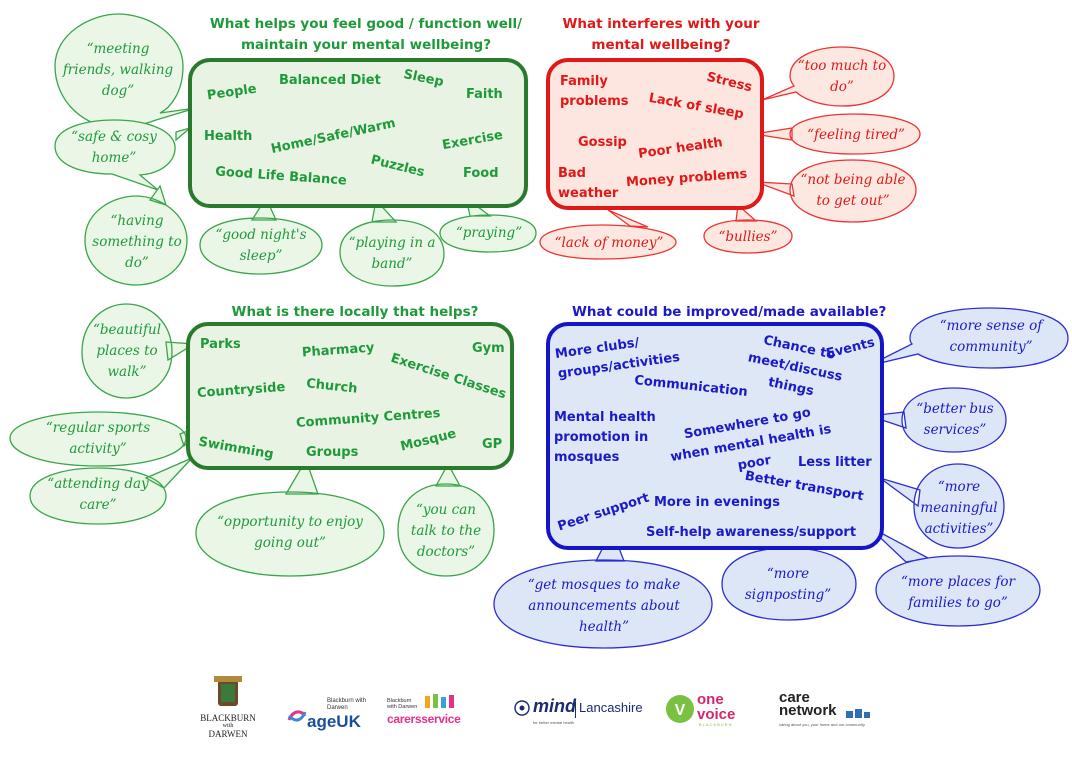  I want to click on bubble-opportunity, so click(290, 517).